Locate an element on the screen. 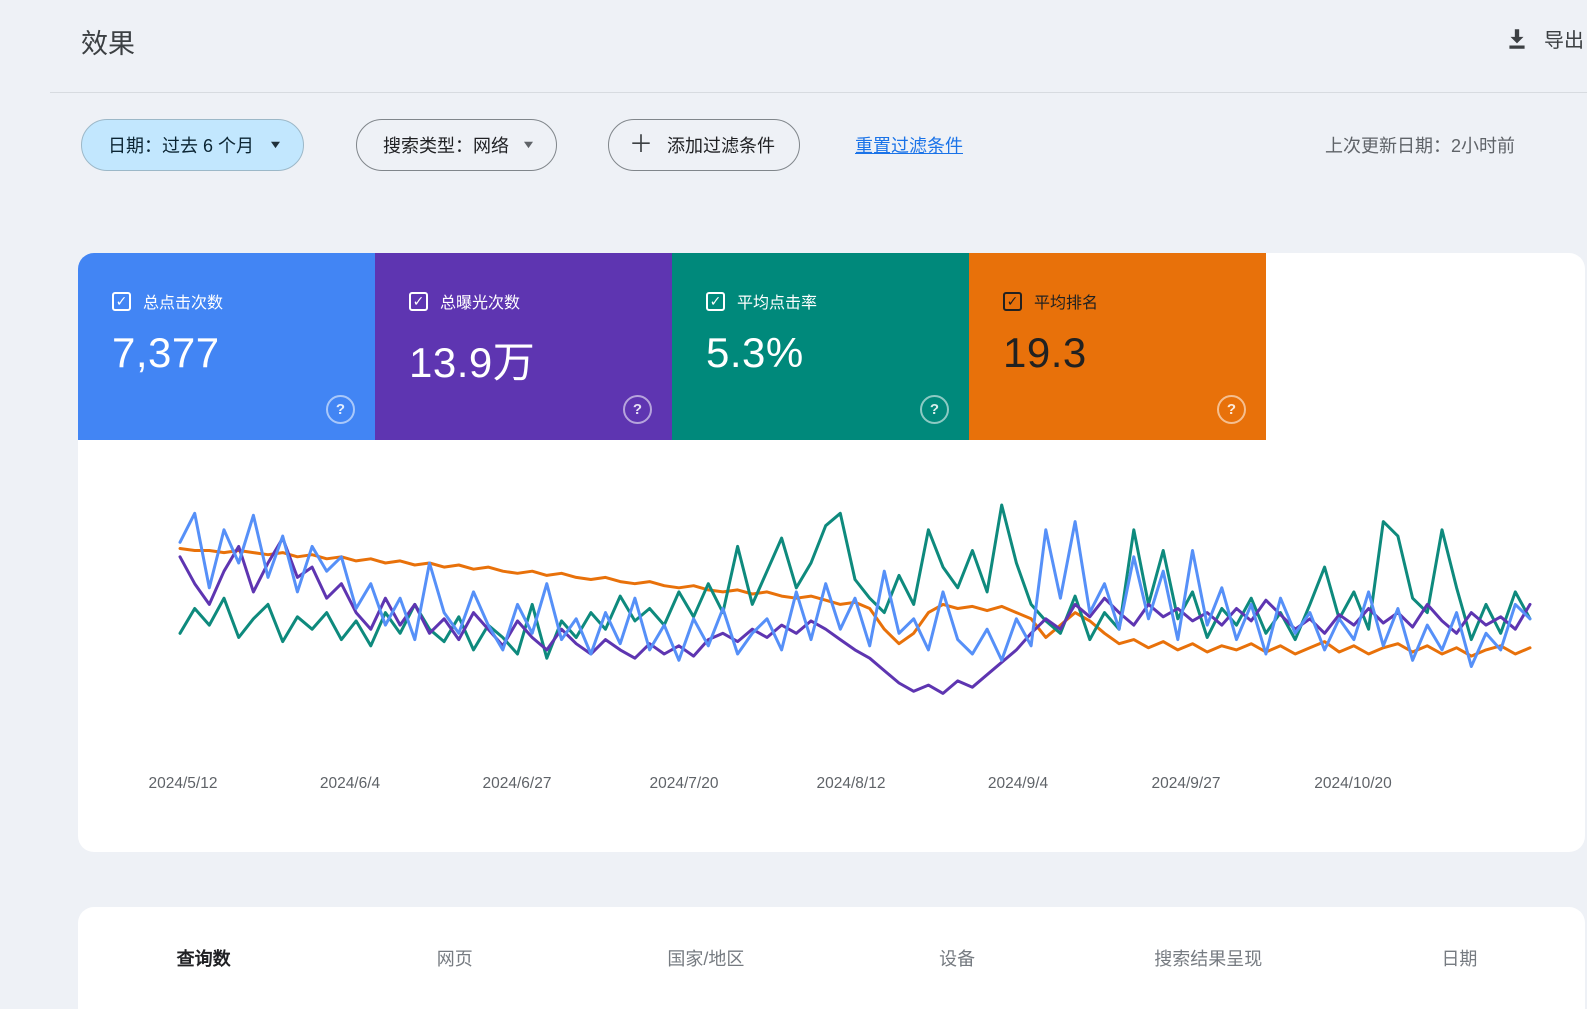 Image resolution: width=1587 pixels, height=1009 pixels. metric-tile-clicks: ✓ 总点击次数 7,377 ? is located at coordinates (226, 346).